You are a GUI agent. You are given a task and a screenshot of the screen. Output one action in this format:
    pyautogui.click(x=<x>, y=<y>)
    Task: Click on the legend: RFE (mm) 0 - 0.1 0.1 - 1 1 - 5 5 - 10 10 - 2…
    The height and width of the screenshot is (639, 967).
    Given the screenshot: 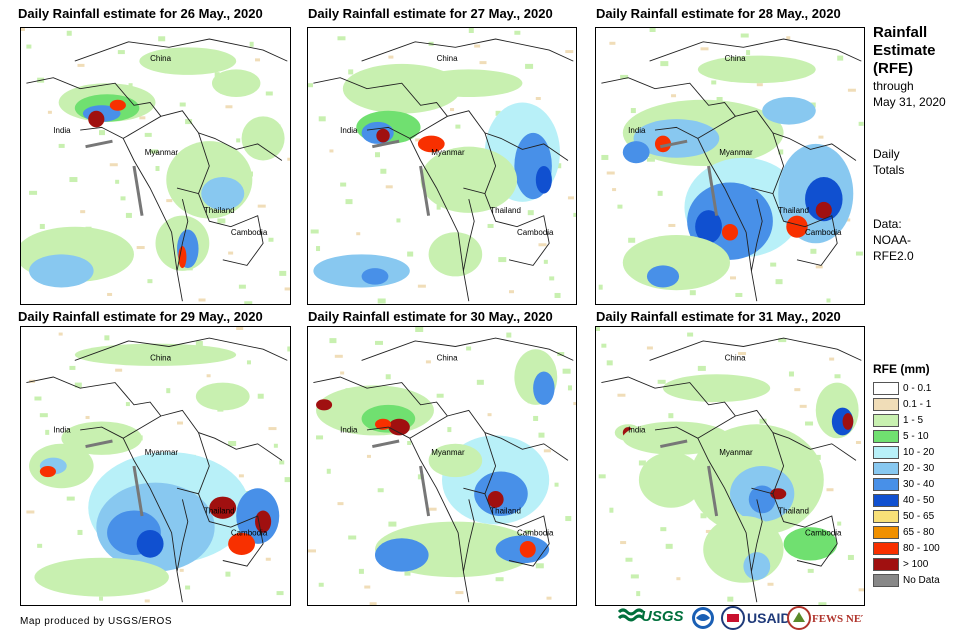 What is the action you would take?
    pyautogui.click(x=919, y=475)
    